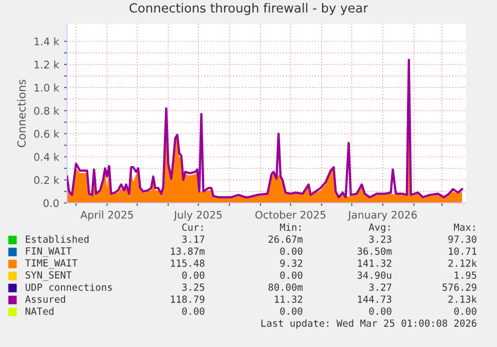 The image size is (497, 347). Describe the element at coordinates (380, 287) in the screenshot. I see `text: 3.27` at that location.